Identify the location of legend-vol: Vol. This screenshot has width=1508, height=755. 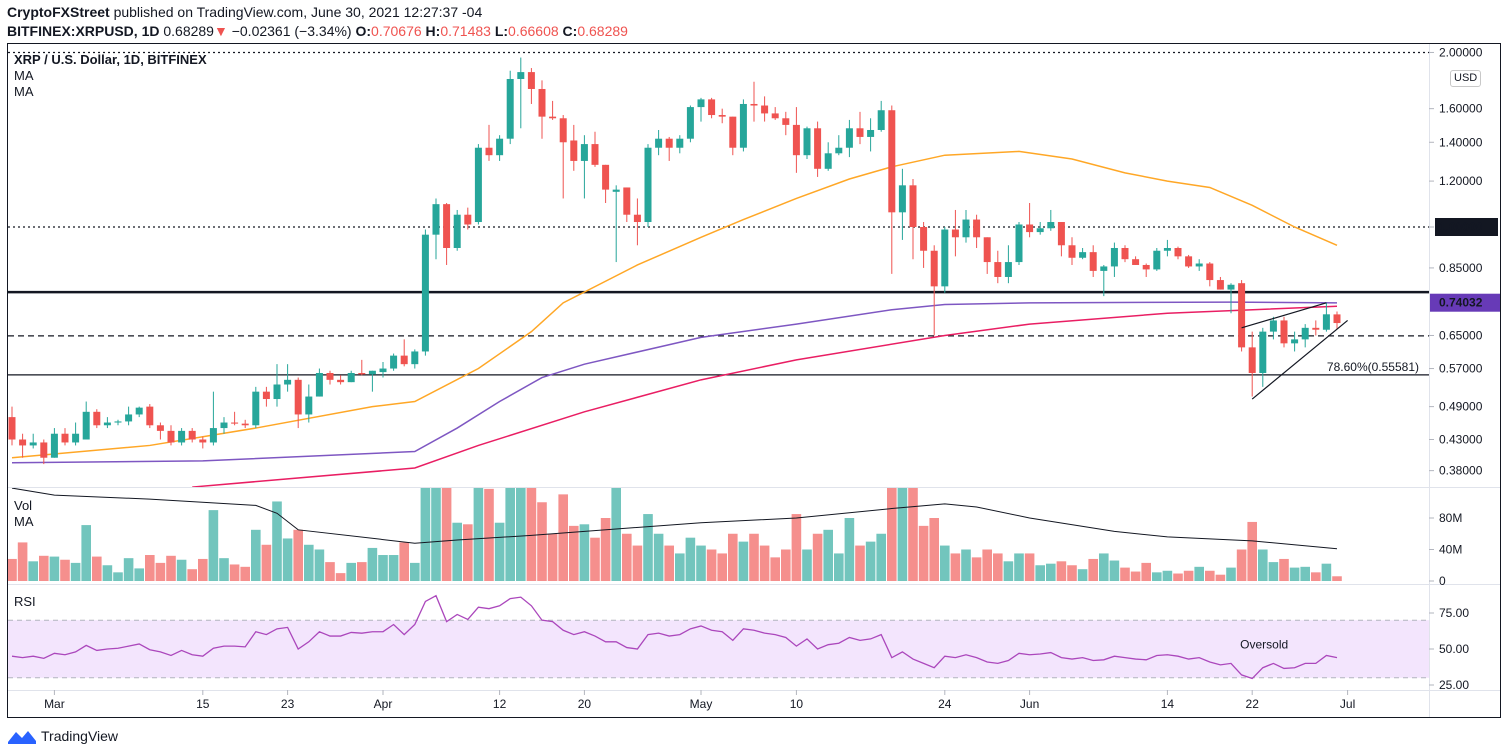
(23, 505).